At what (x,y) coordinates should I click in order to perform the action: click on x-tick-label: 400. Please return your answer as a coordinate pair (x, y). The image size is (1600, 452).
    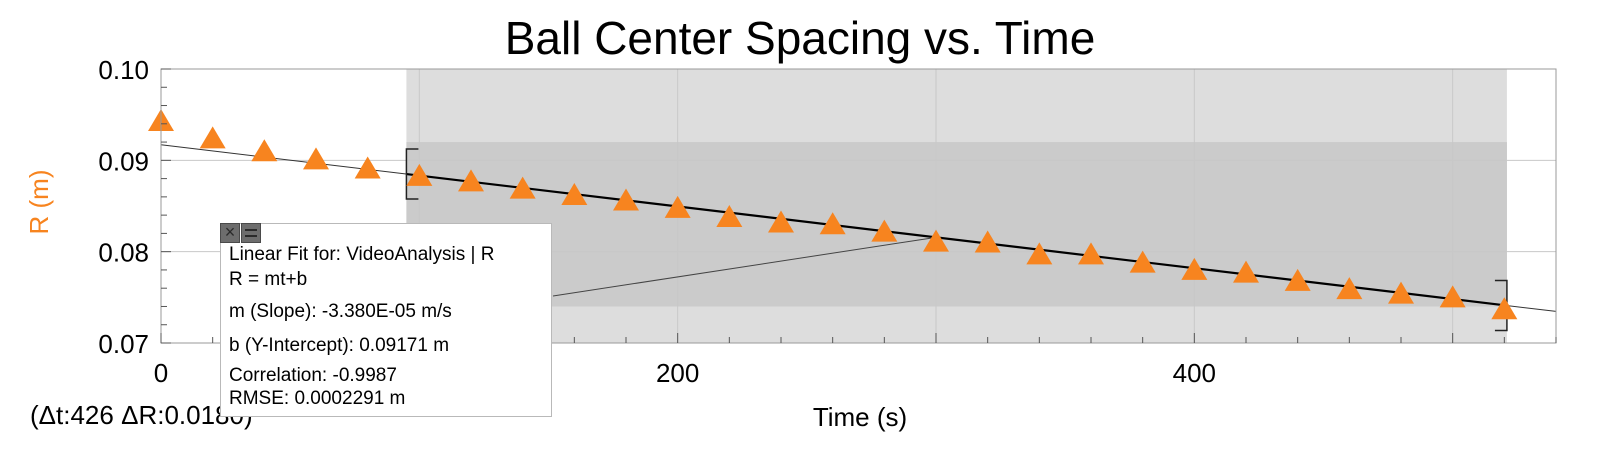
    Looking at the image, I should click on (1194, 373).